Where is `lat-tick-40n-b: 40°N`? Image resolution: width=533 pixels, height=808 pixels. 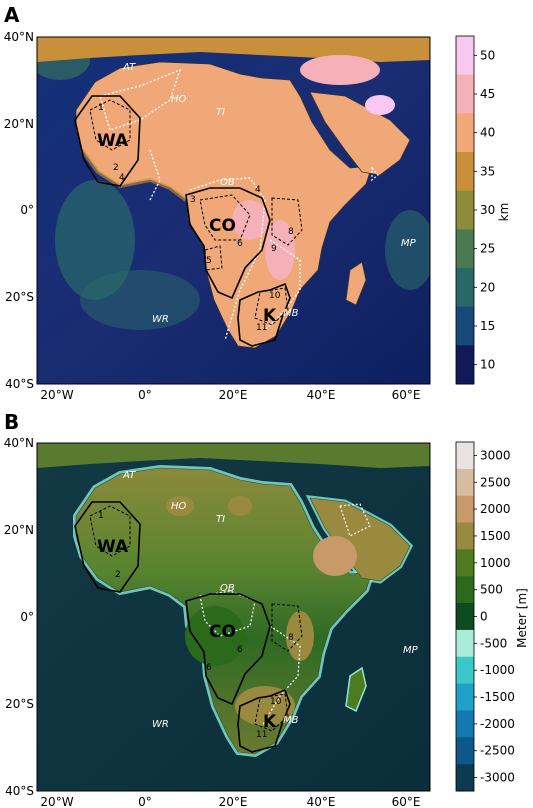
lat-tick-40n-b: 40°N is located at coordinates (19, 443).